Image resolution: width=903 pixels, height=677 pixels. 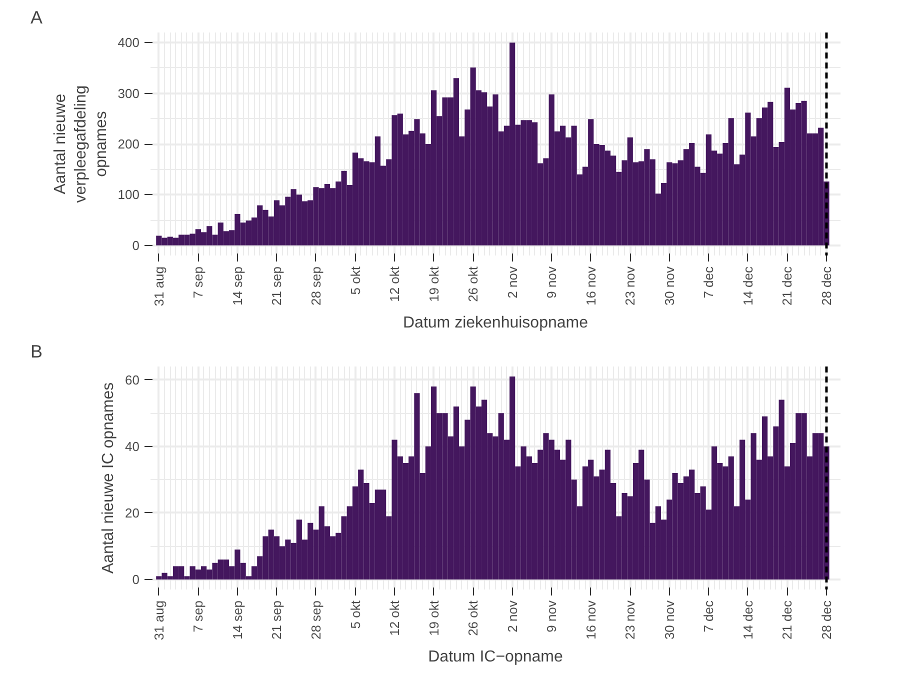 I want to click on x-axis-title: Datum IC−opname, so click(x=495, y=657).